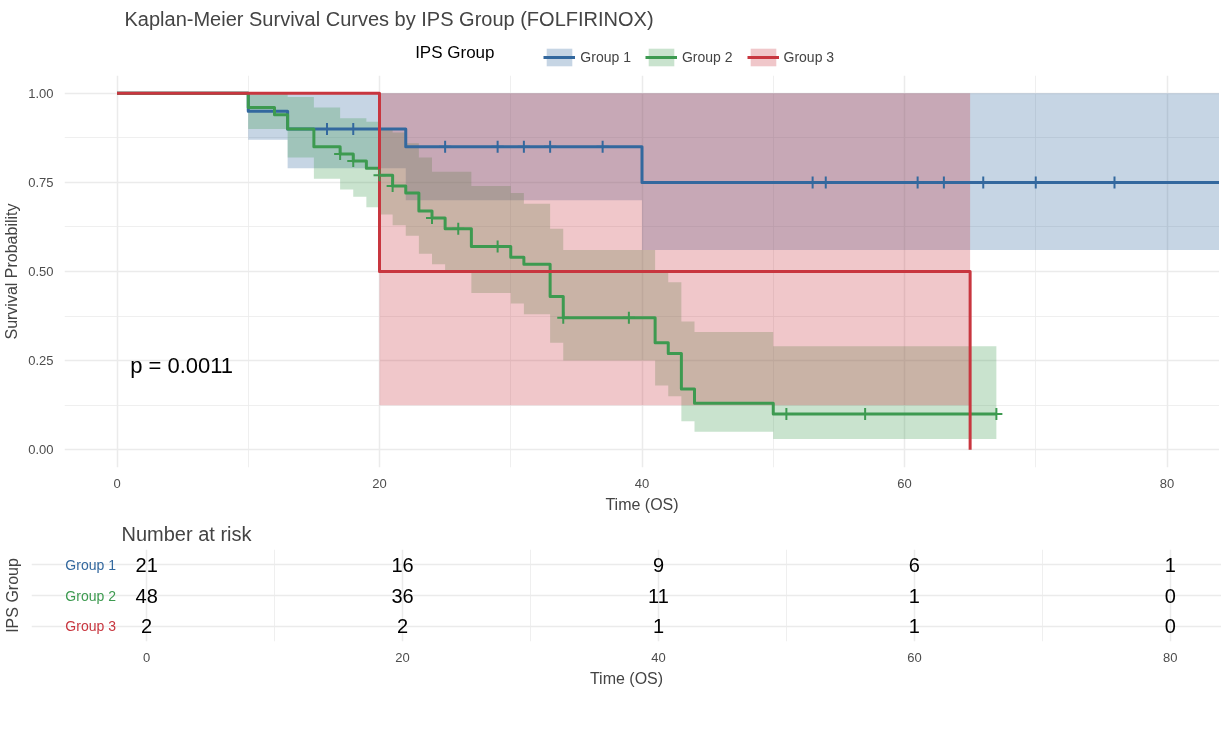 The width and height of the screenshot is (1230, 744). Describe the element at coordinates (146, 595) in the screenshot. I see `data-label: 48` at that location.